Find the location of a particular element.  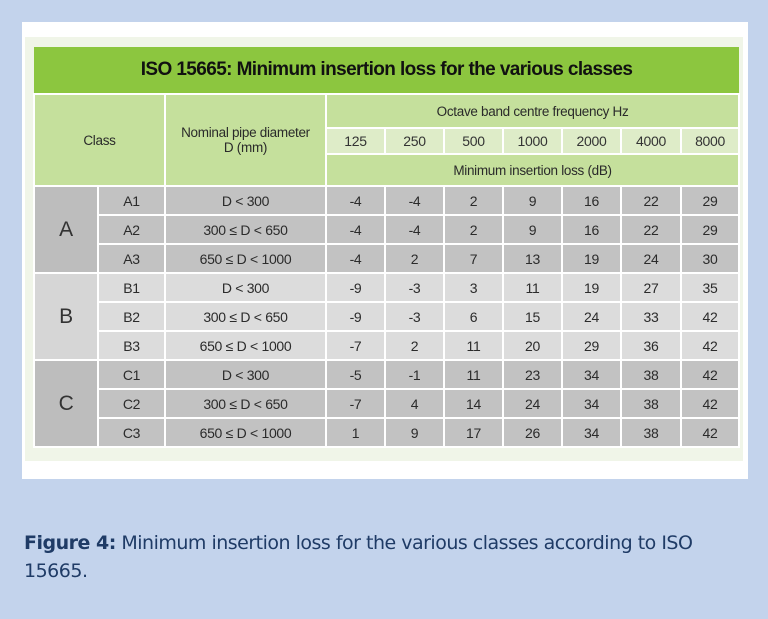

subclass-cell: C1 is located at coordinates (131, 374).